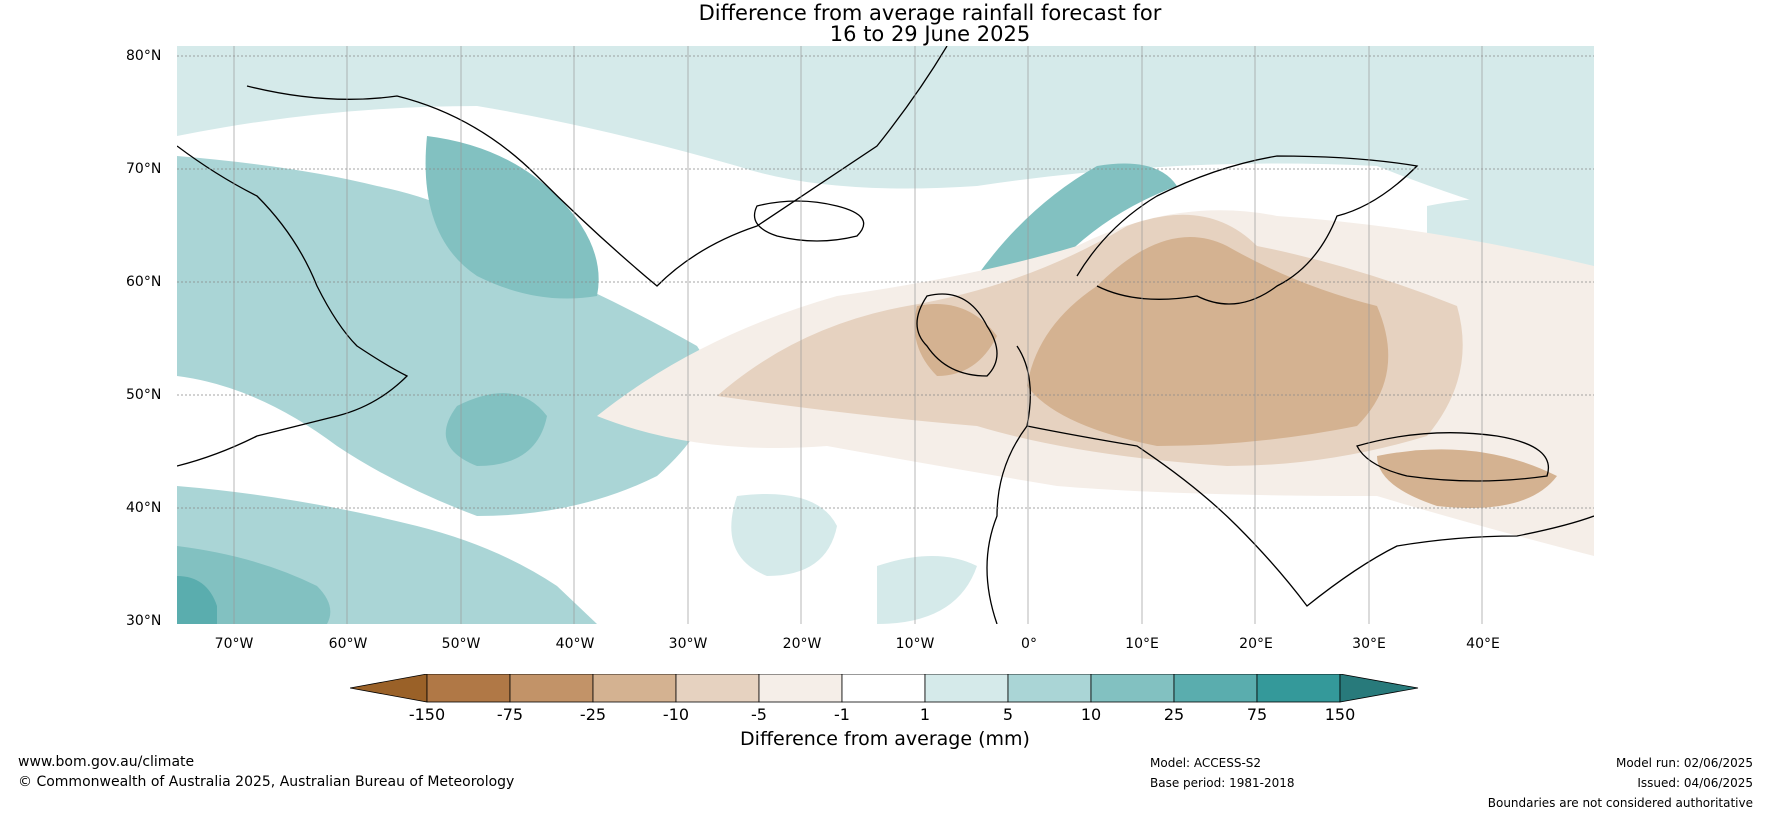 This screenshot has width=1770, height=816. What do you see at coordinates (444, 336) in the screenshot?
I see `wet-region-north-atlantic` at bounding box center [444, 336].